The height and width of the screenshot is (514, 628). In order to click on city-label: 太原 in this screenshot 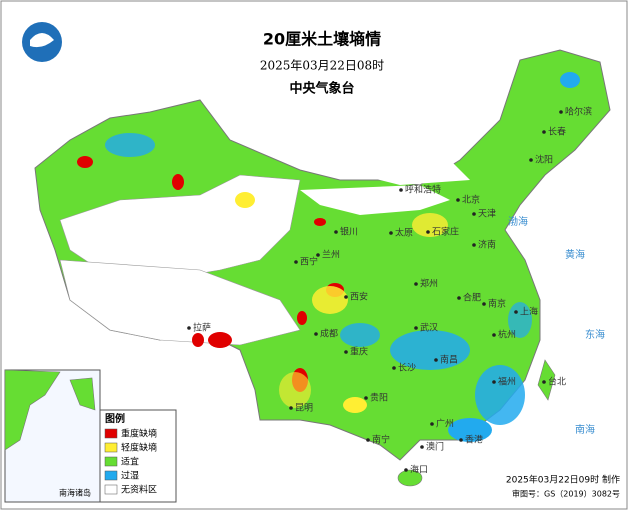, I will do `click(404, 233)`.